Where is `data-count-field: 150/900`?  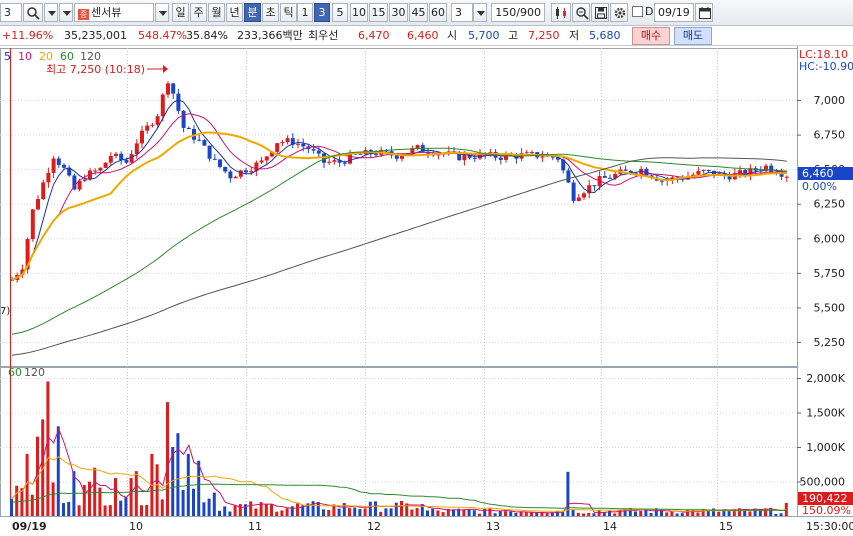
data-count-field: 150/900 is located at coordinates (518, 12).